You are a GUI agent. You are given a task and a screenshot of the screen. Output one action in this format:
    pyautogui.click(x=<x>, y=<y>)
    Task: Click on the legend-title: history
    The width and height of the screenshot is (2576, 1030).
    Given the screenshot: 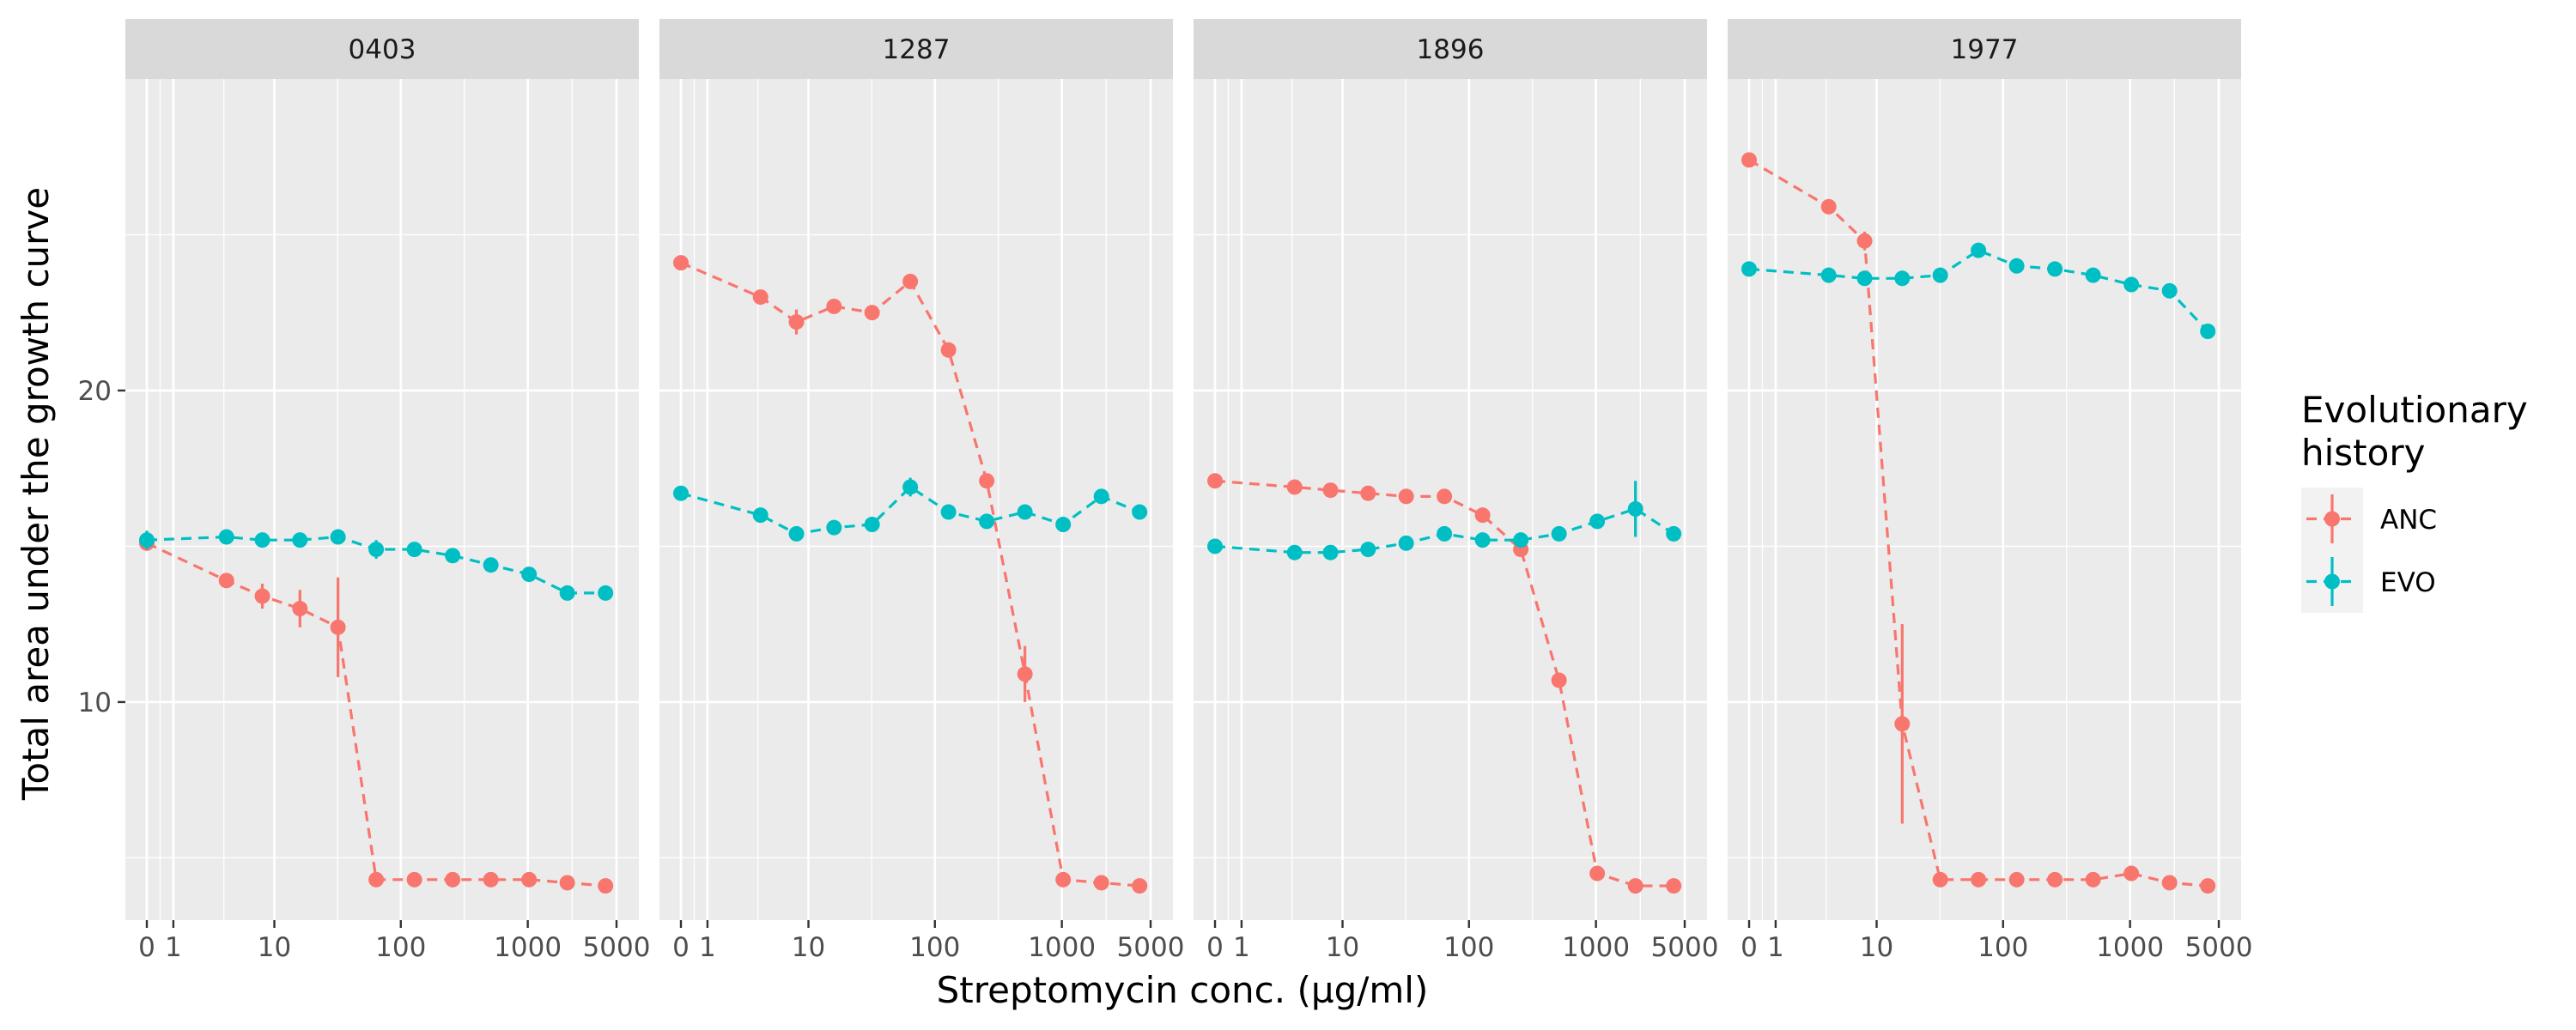 What is the action you would take?
    pyautogui.click(x=2363, y=453)
    